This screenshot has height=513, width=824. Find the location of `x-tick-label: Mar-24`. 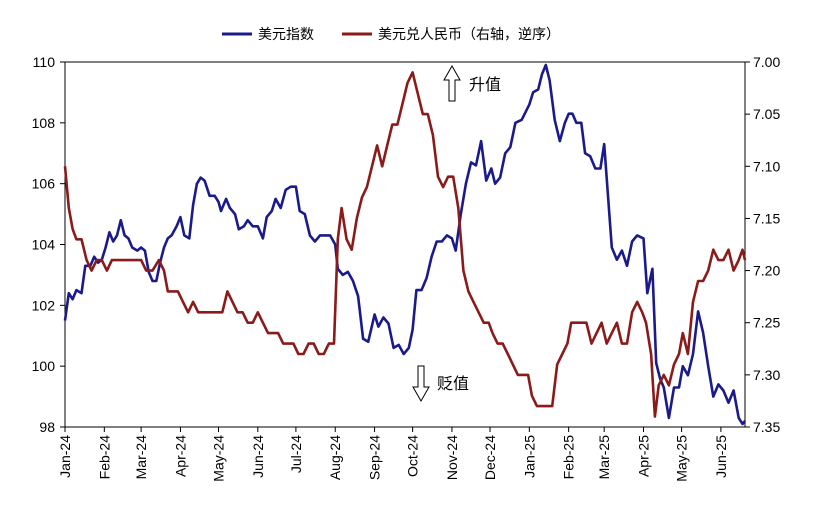

x-tick-label: Mar-24 is located at coordinates (141, 457).